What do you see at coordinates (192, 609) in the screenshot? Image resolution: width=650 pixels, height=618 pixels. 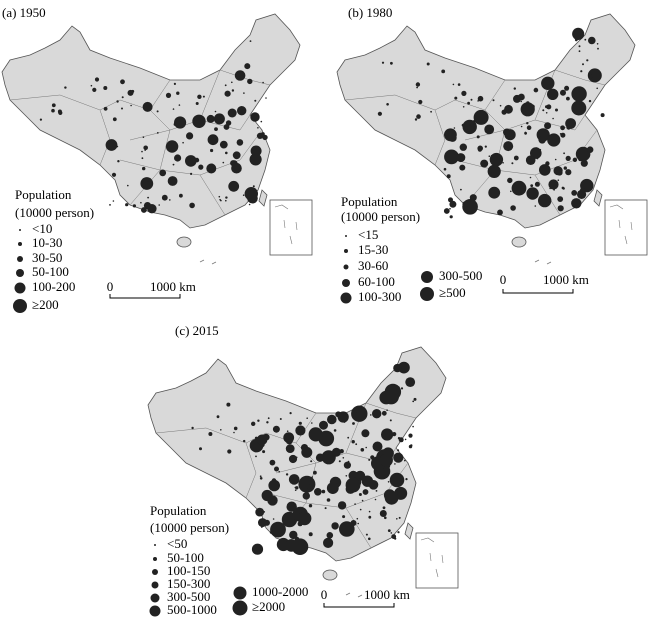 I see `legend-label: 500-1000` at bounding box center [192, 609].